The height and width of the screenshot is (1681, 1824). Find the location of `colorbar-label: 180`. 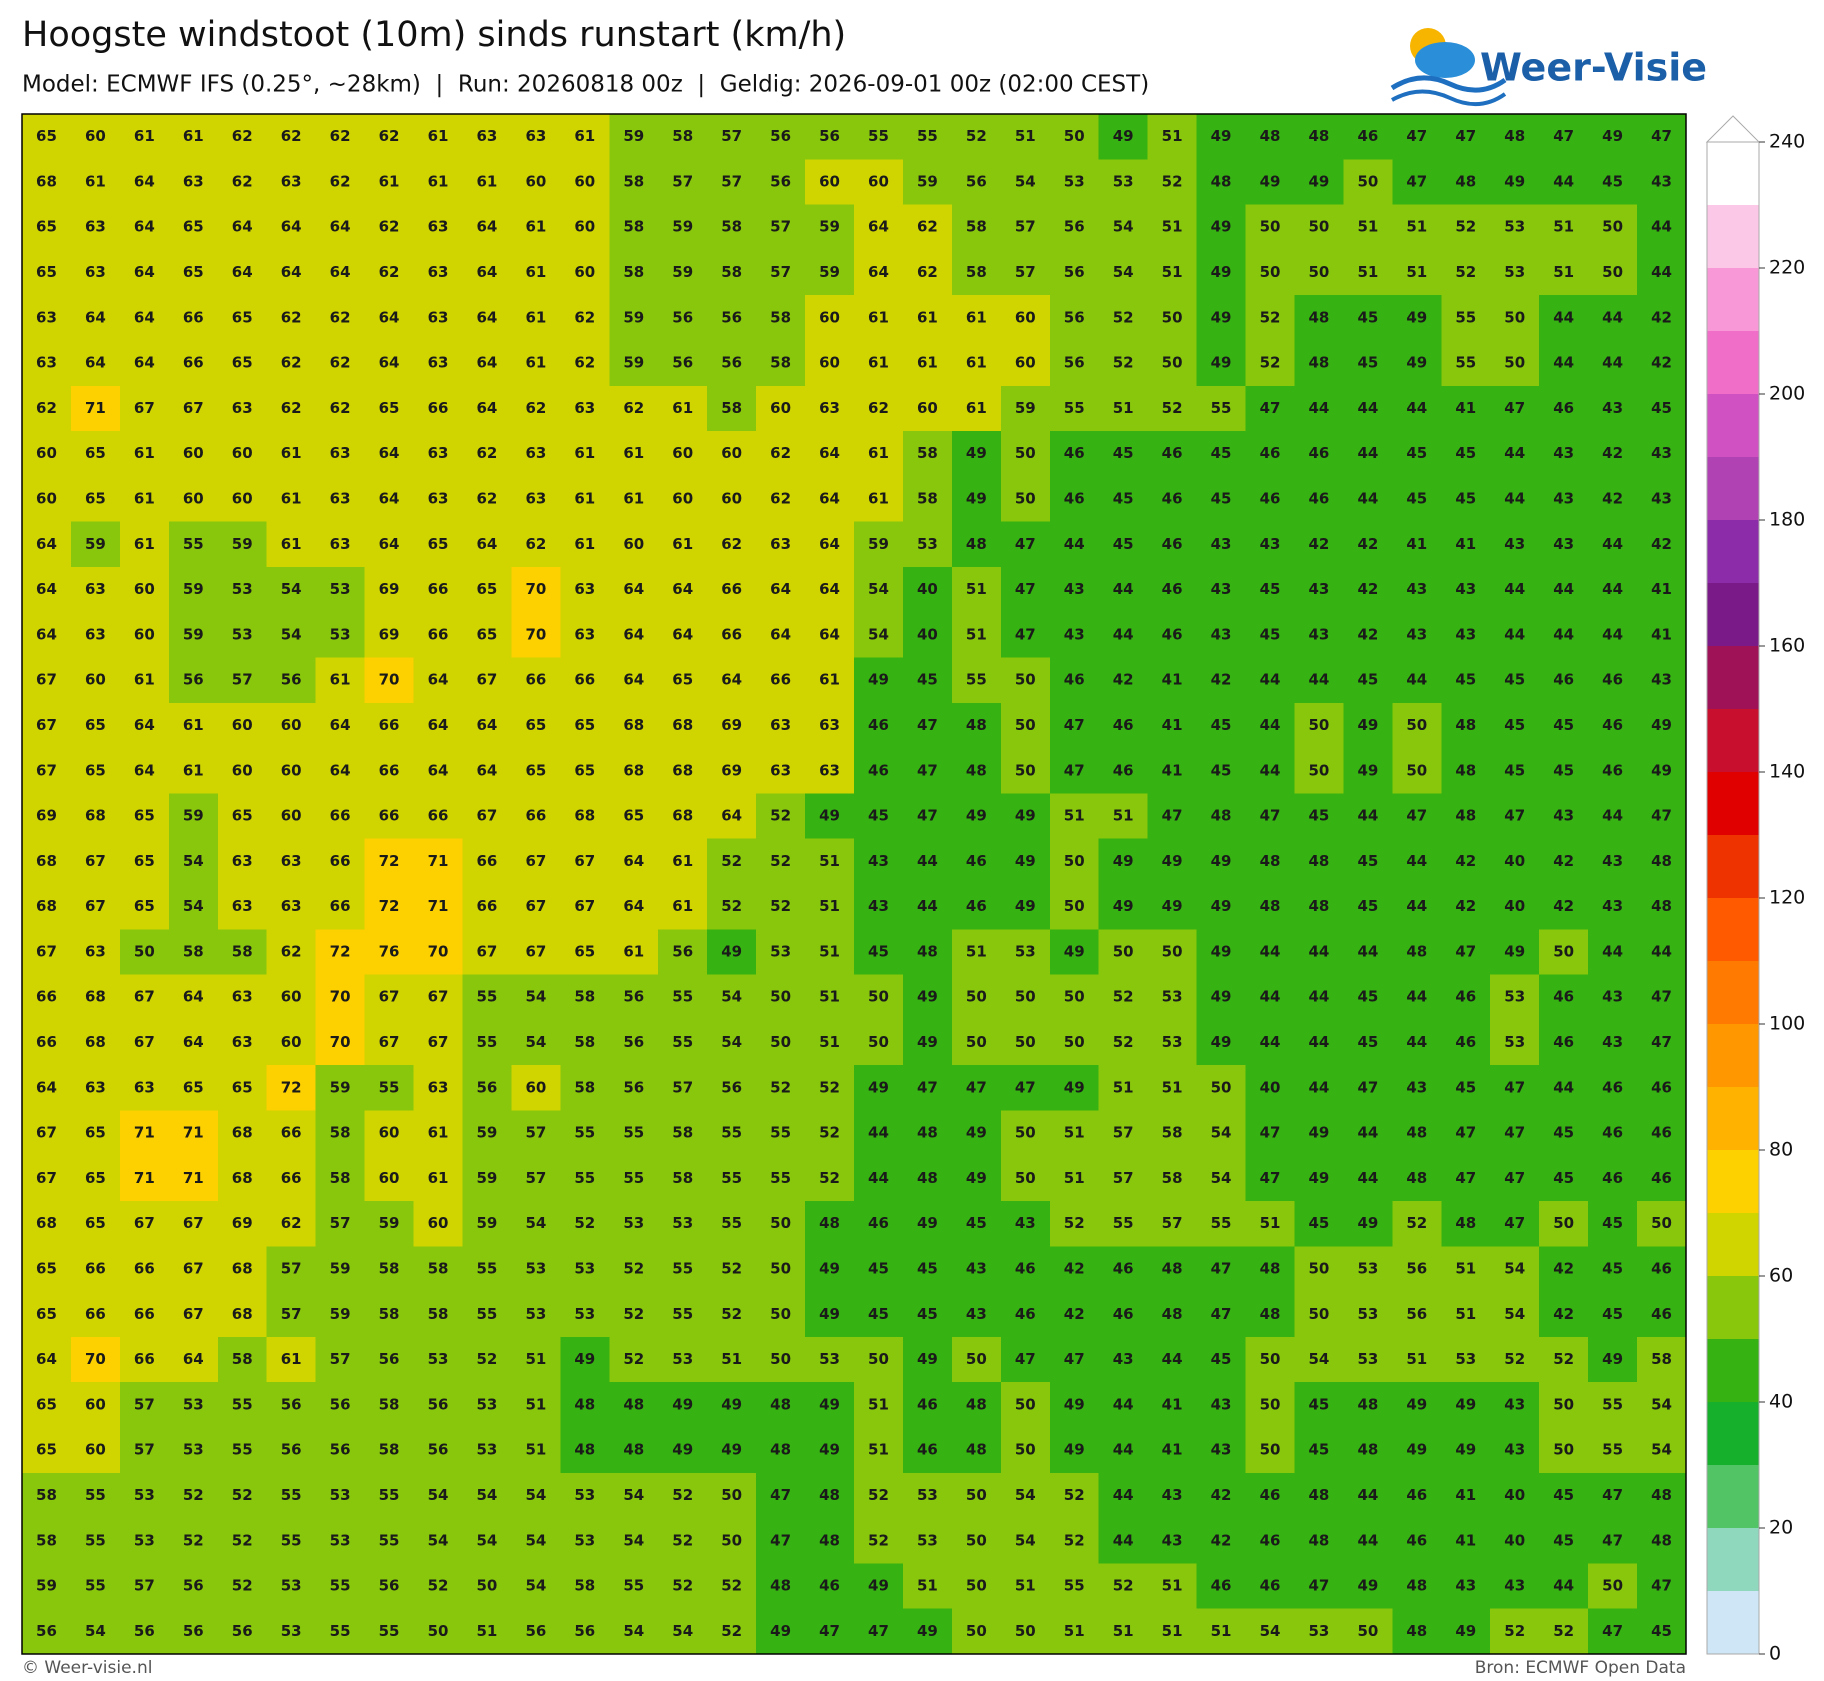

colorbar-label: 180 is located at coordinates (1787, 520).